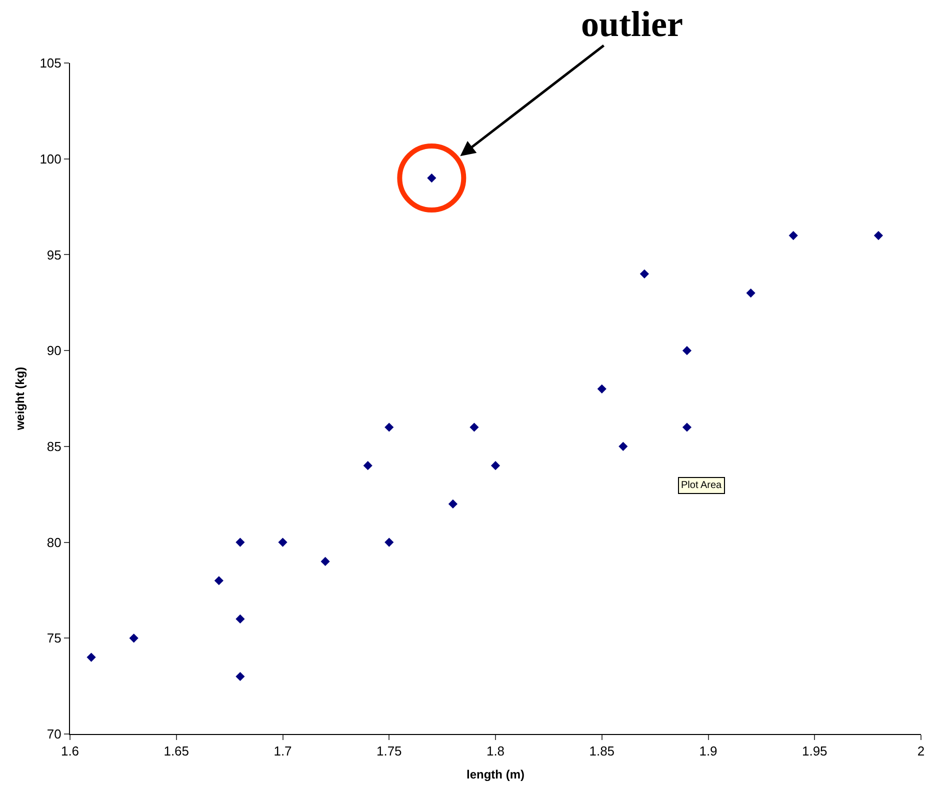 The height and width of the screenshot is (801, 936). What do you see at coordinates (708, 751) in the screenshot?
I see `x-tick-label: 1.9` at bounding box center [708, 751].